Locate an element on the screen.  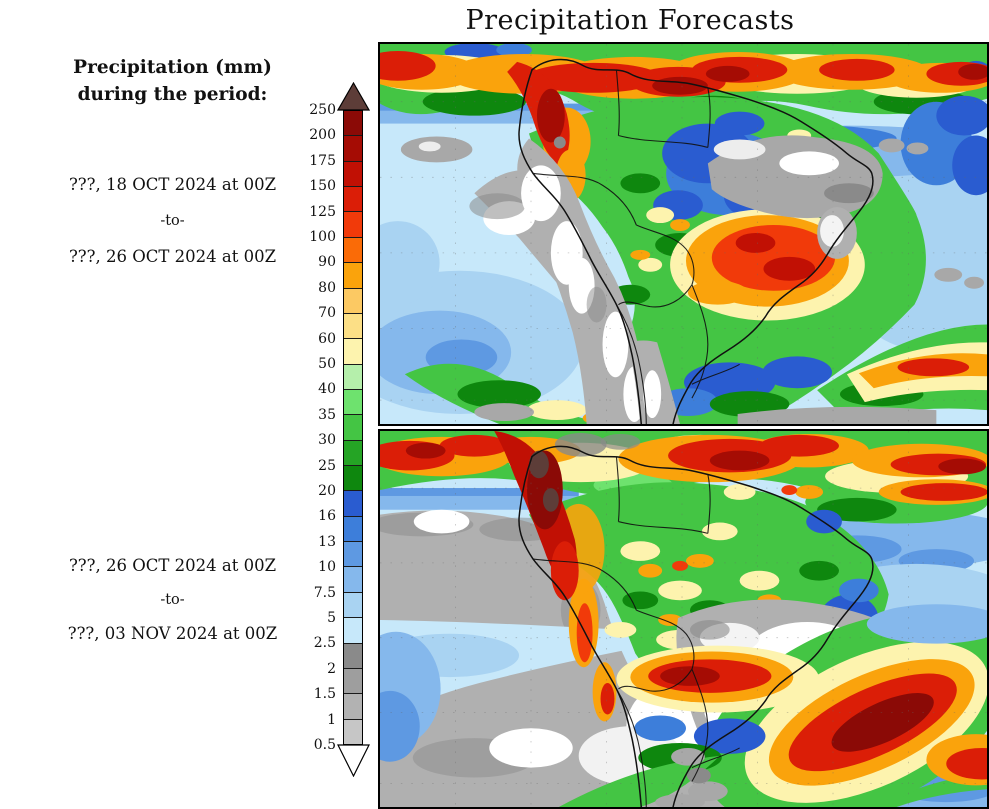
legend-heading-line1: Precipitation (mm) is located at coordinates (172, 67).